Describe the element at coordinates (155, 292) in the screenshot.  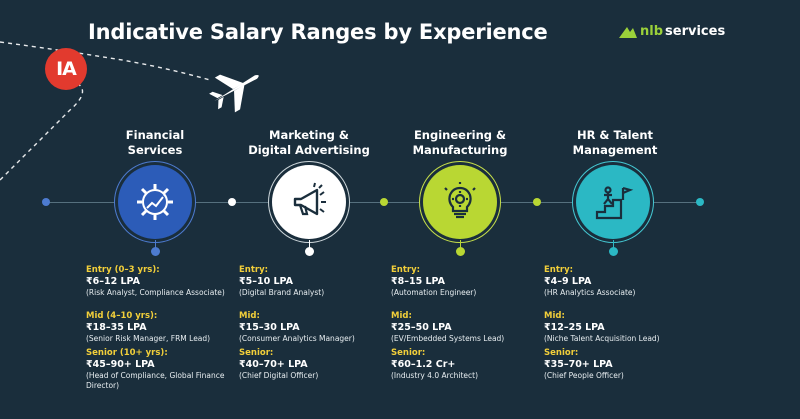
I see `role-examples: (Risk Analyst, Compliance Associate)` at that location.